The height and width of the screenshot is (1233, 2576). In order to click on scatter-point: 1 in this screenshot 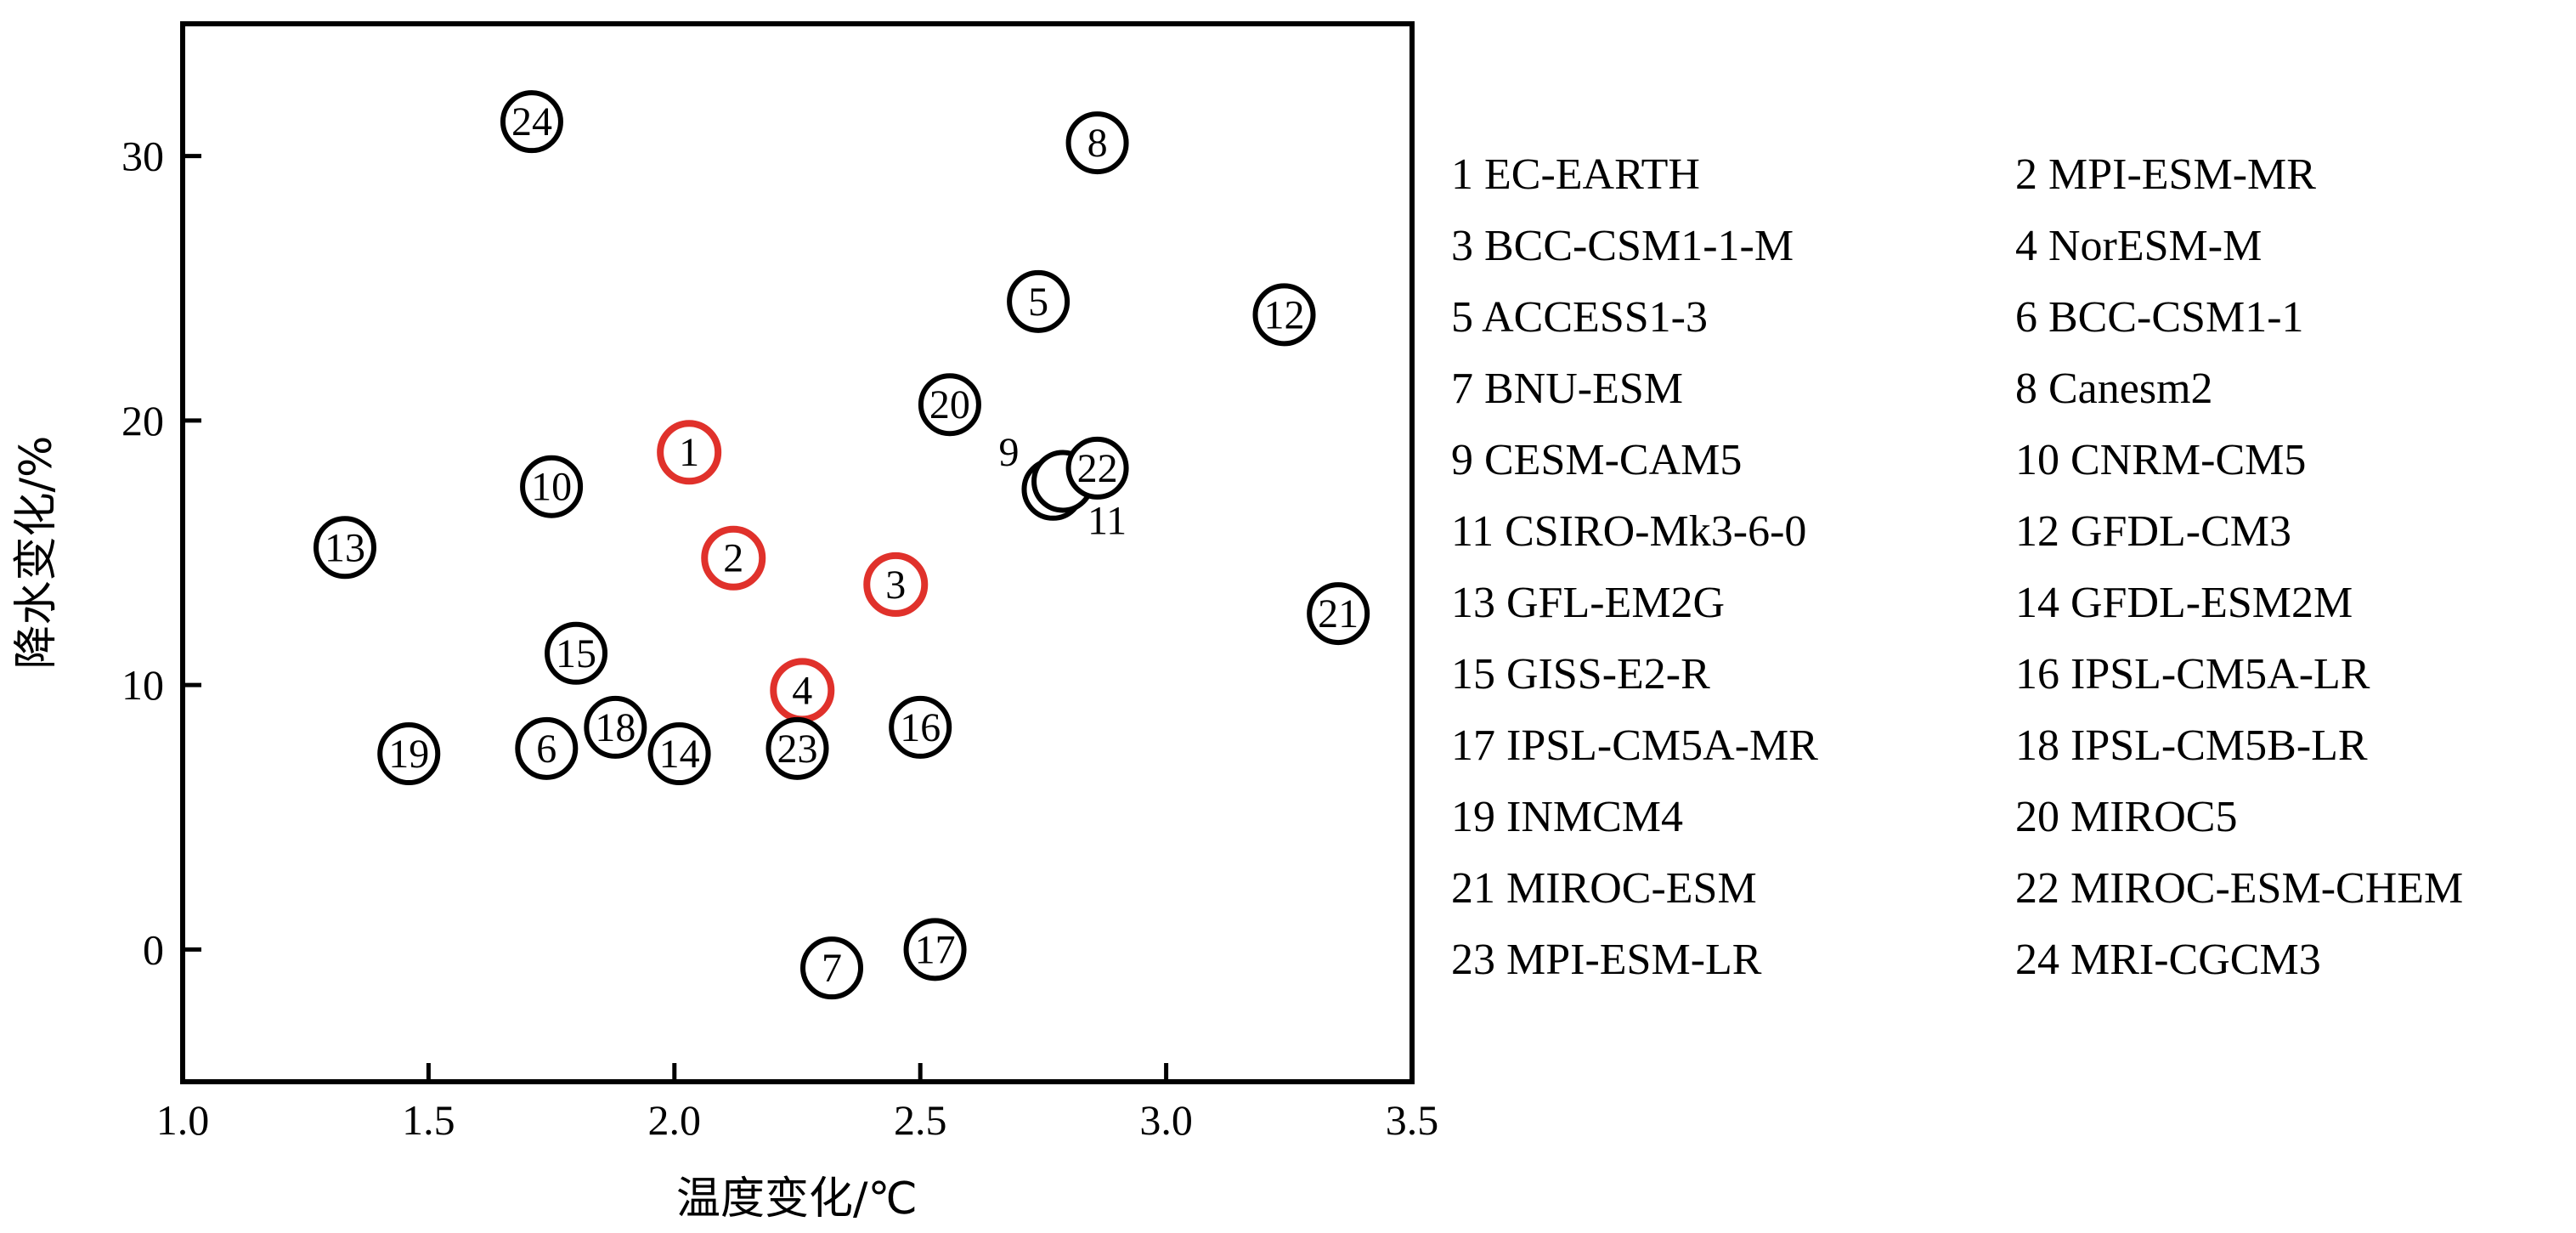, I will do `click(689, 453)`.